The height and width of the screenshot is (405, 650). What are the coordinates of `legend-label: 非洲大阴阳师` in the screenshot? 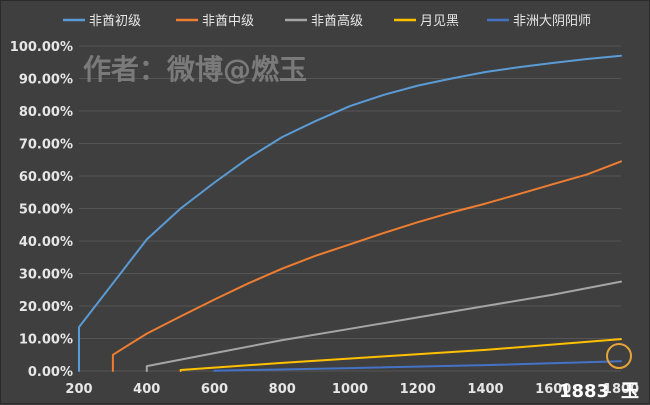 It's located at (552, 21).